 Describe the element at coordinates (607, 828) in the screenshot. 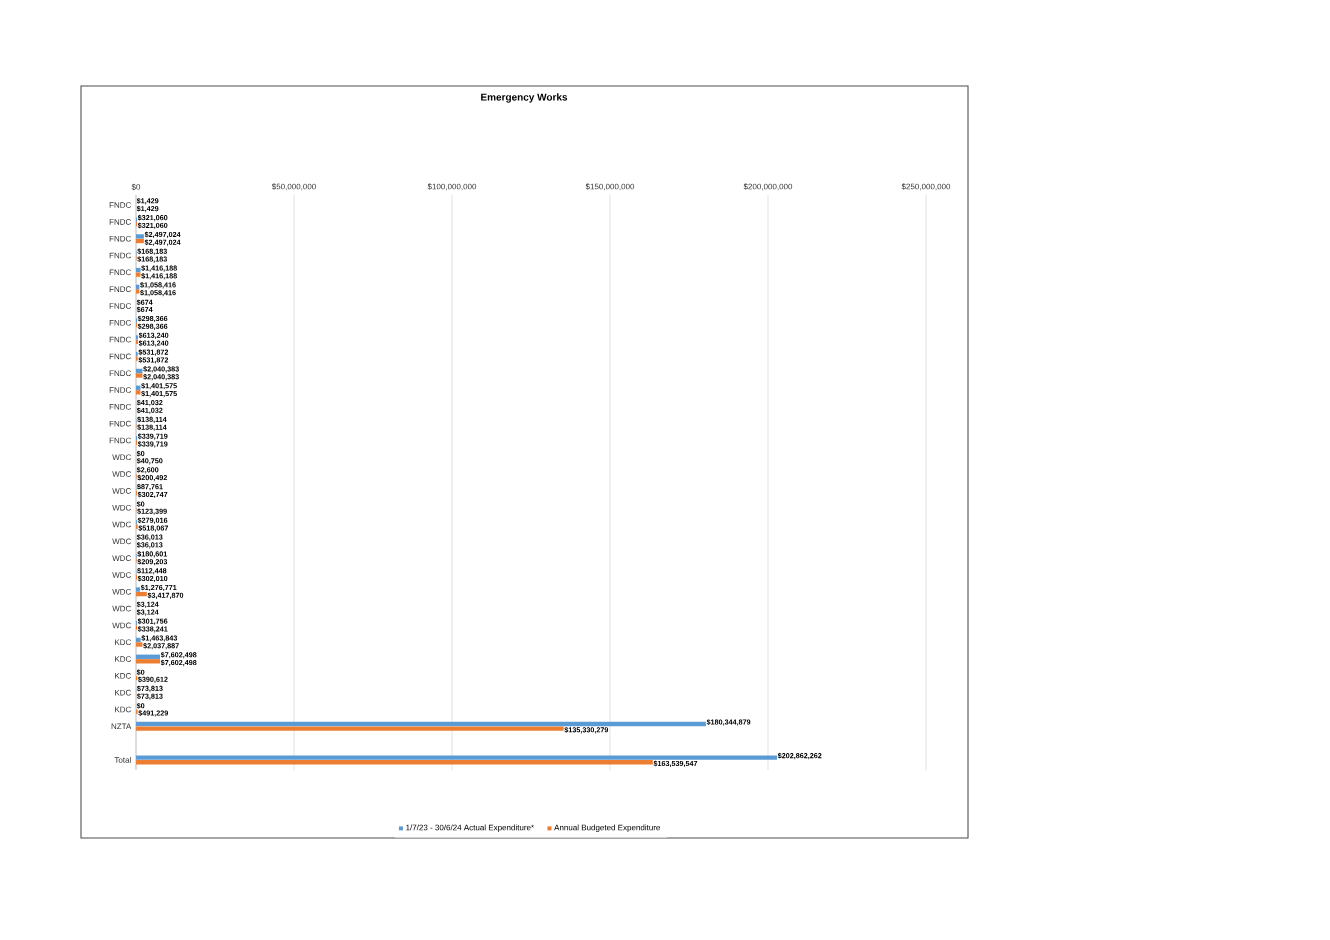

I see `legend-label: Annual Budgeted Expenditure` at that location.